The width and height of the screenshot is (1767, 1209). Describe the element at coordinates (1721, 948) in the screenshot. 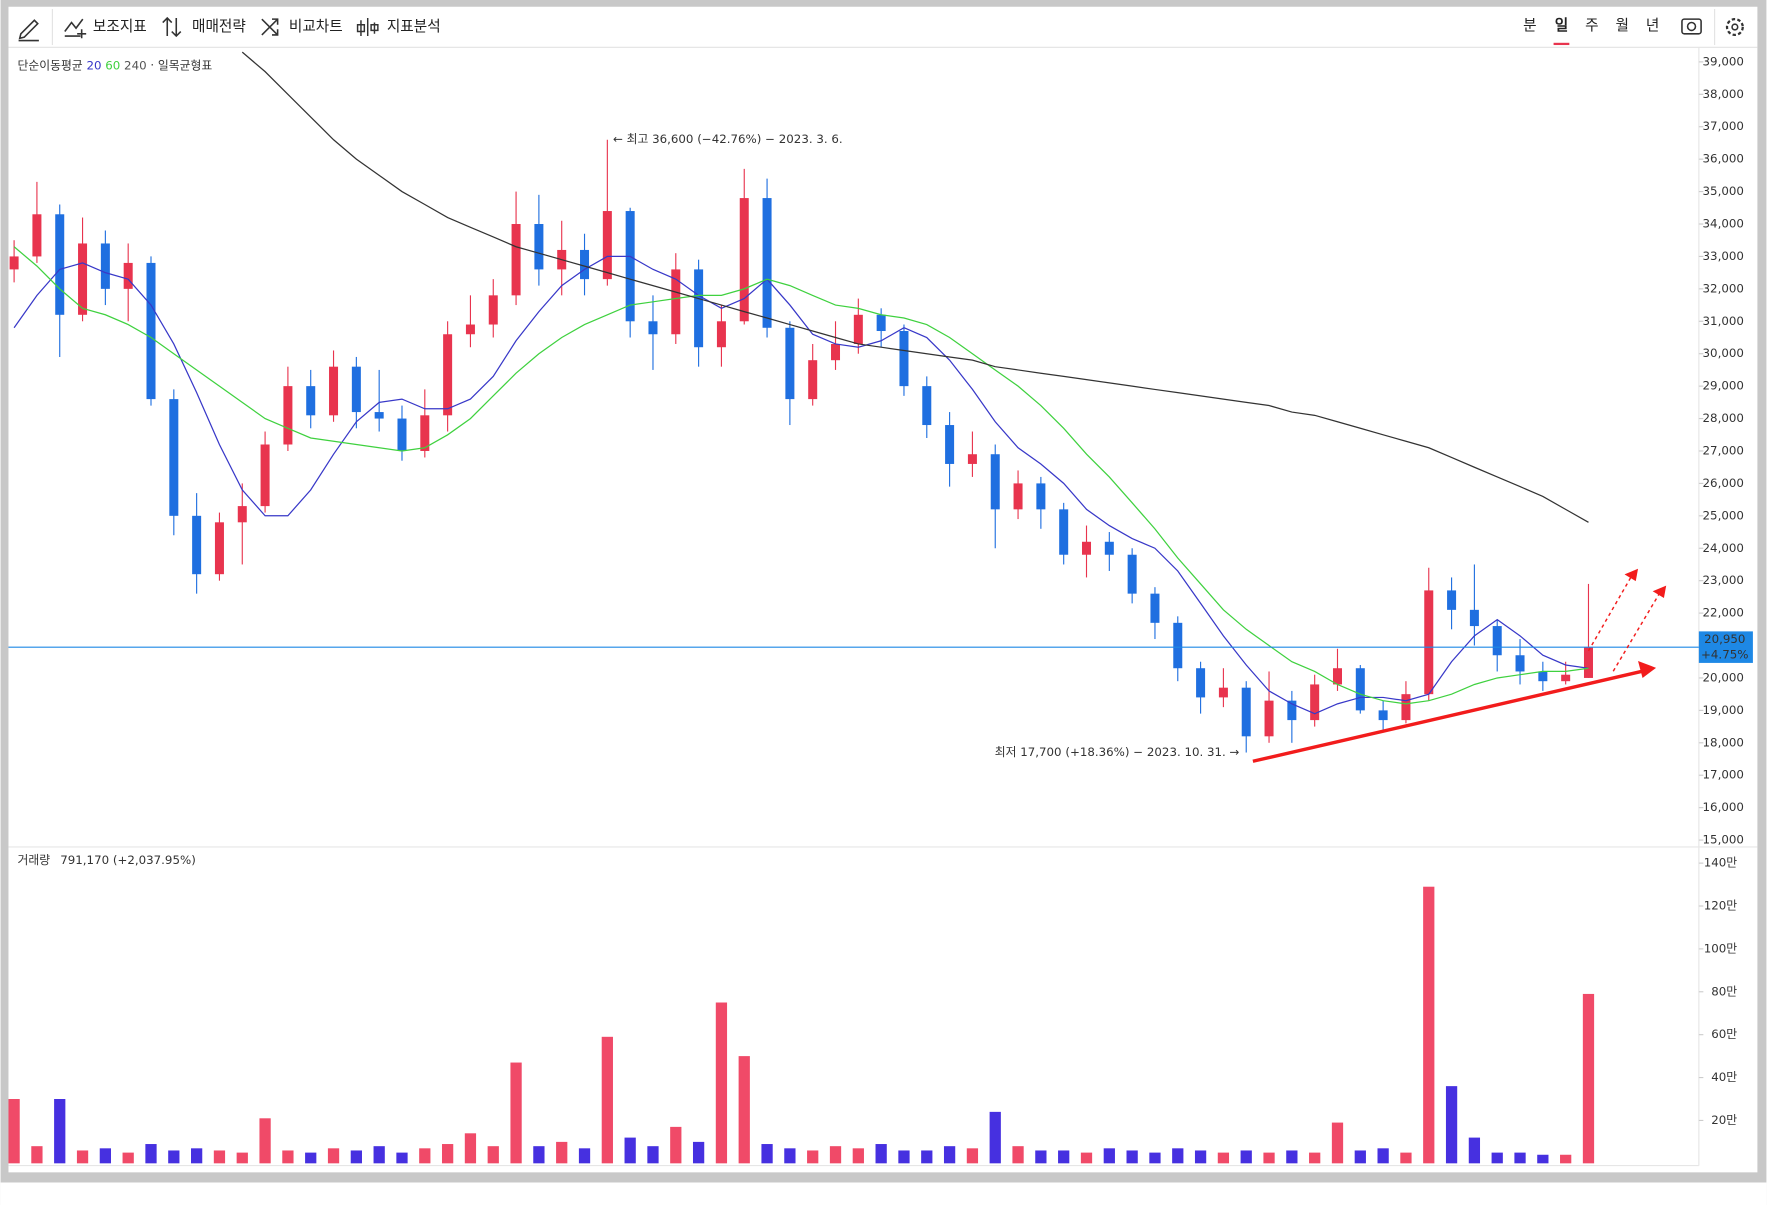

I see `y-tick-label: 100만` at that location.